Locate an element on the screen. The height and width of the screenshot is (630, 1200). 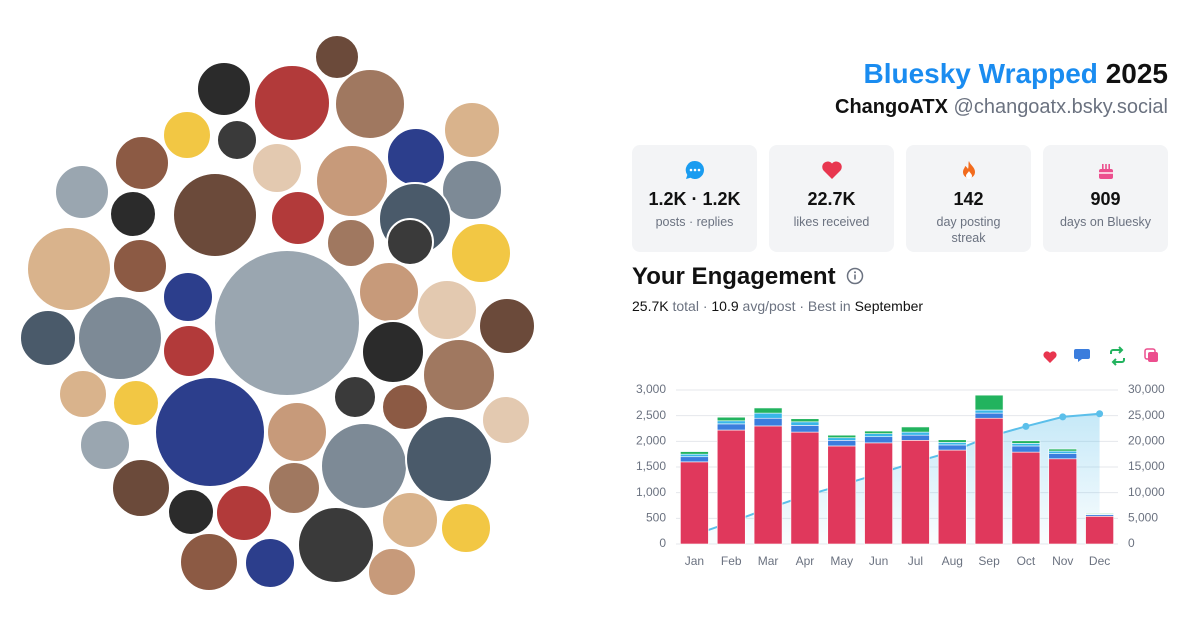
x-tick-label: Feb is located at coordinates (731, 561).